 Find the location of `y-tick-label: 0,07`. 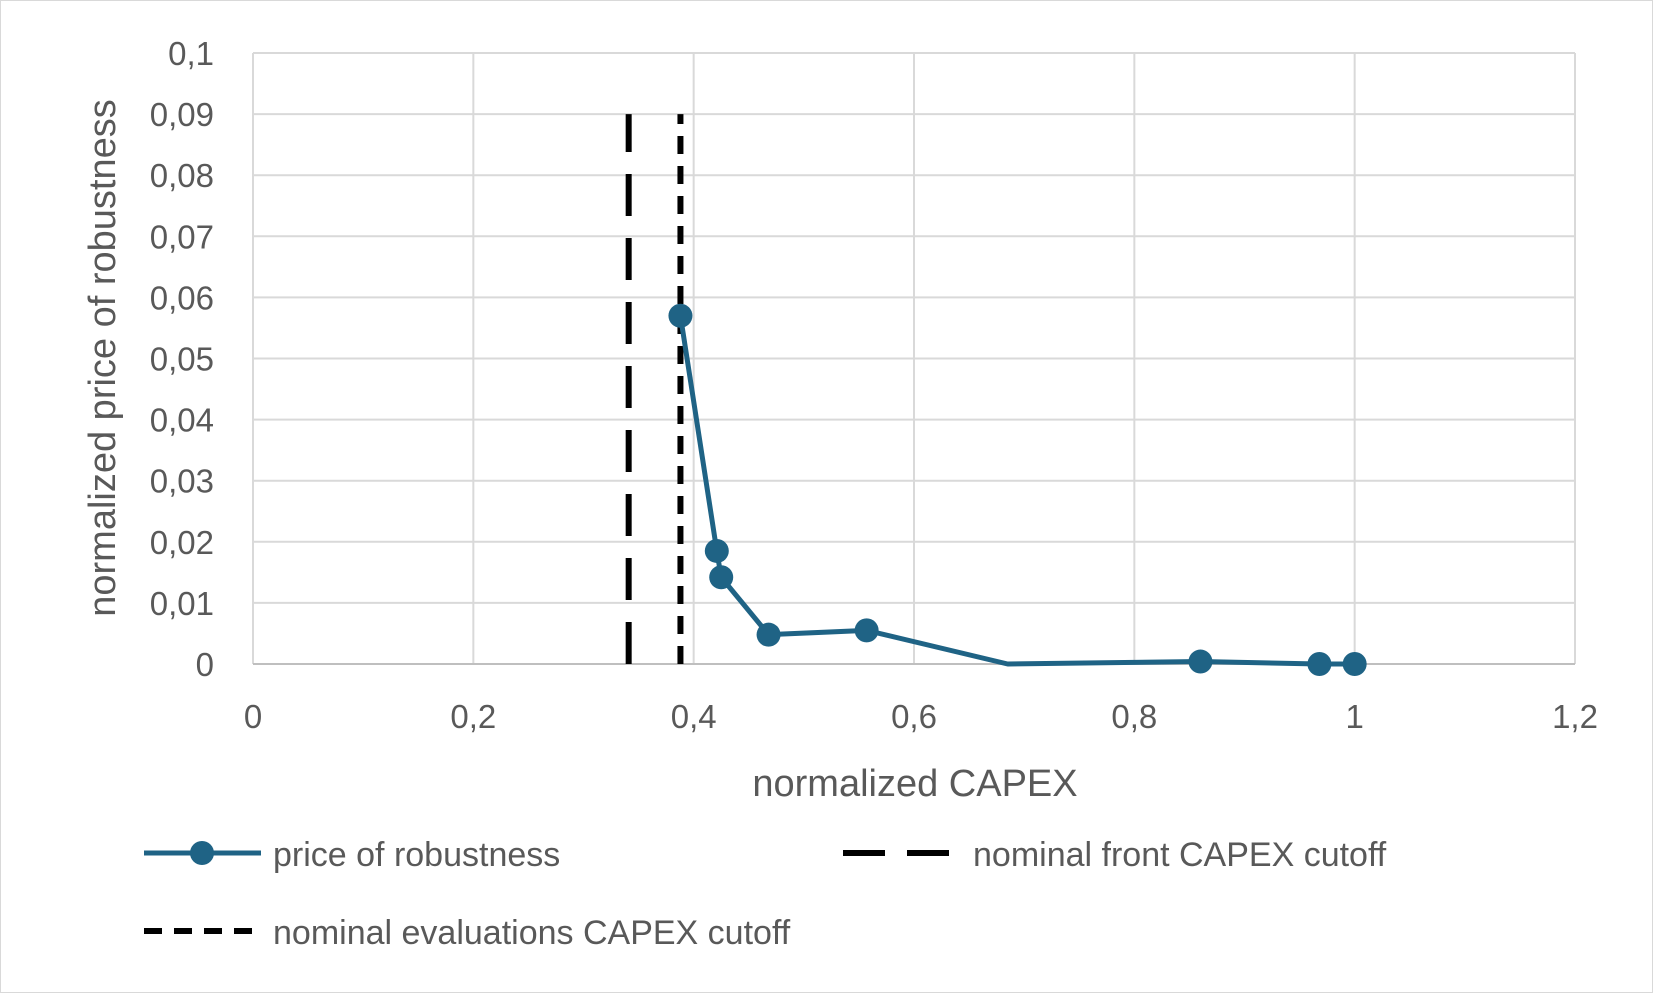

y-tick-label: 0,07 is located at coordinates (182, 236).